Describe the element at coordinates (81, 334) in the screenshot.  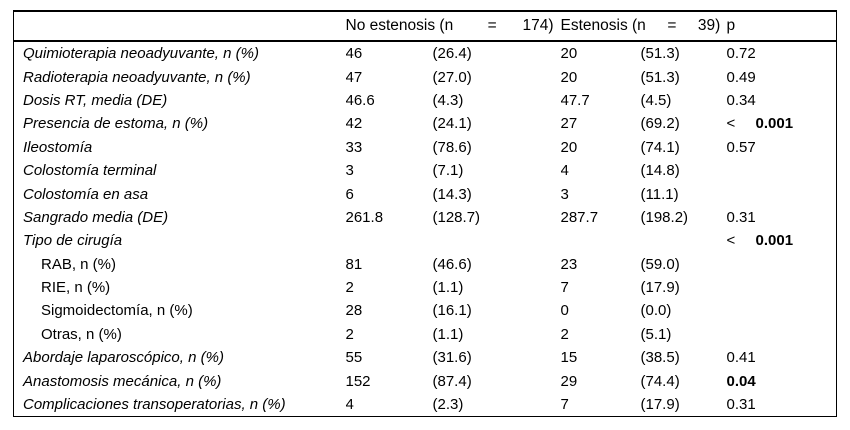
I see `row-label: Otras, n (%)` at that location.